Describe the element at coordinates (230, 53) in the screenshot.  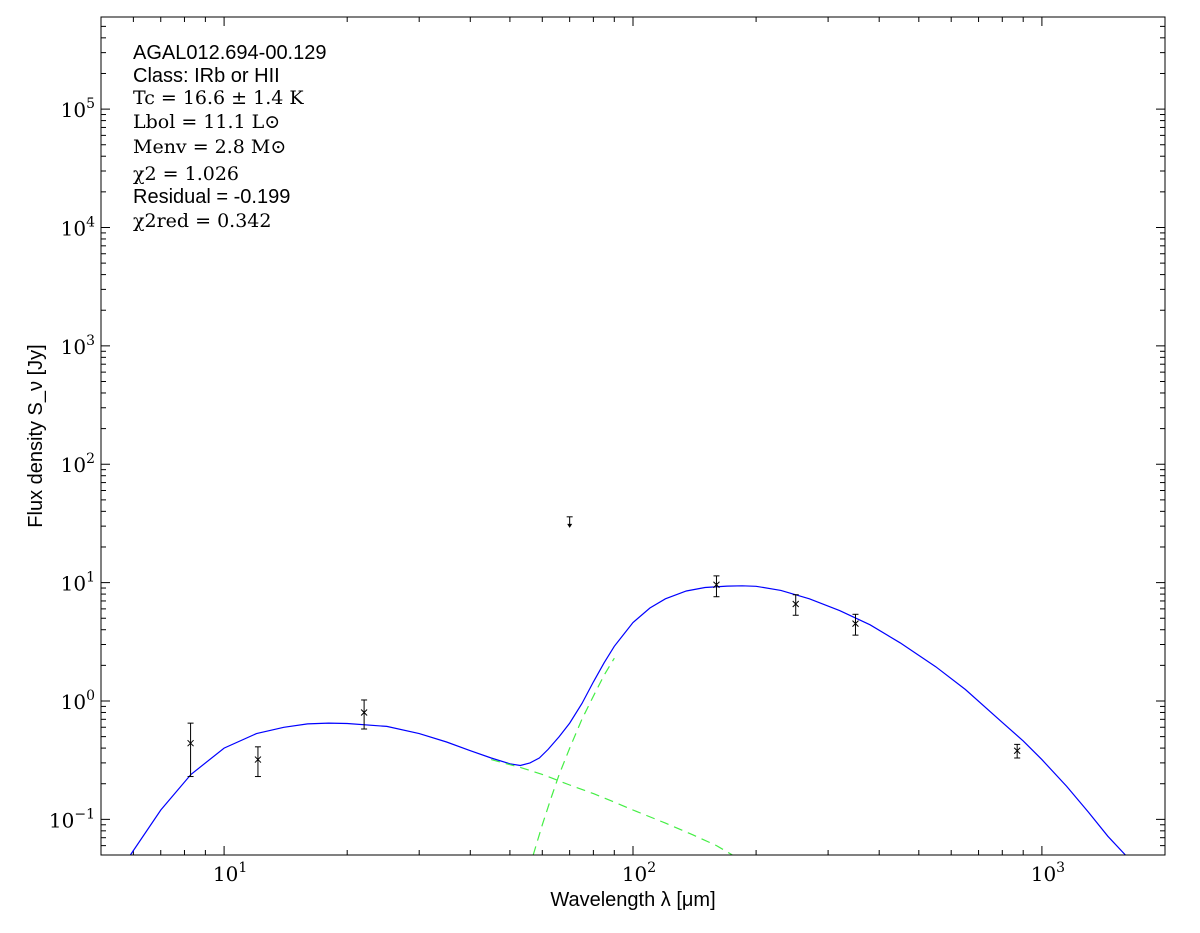
I see `annotation-source: AGAL012.694-00.129` at that location.